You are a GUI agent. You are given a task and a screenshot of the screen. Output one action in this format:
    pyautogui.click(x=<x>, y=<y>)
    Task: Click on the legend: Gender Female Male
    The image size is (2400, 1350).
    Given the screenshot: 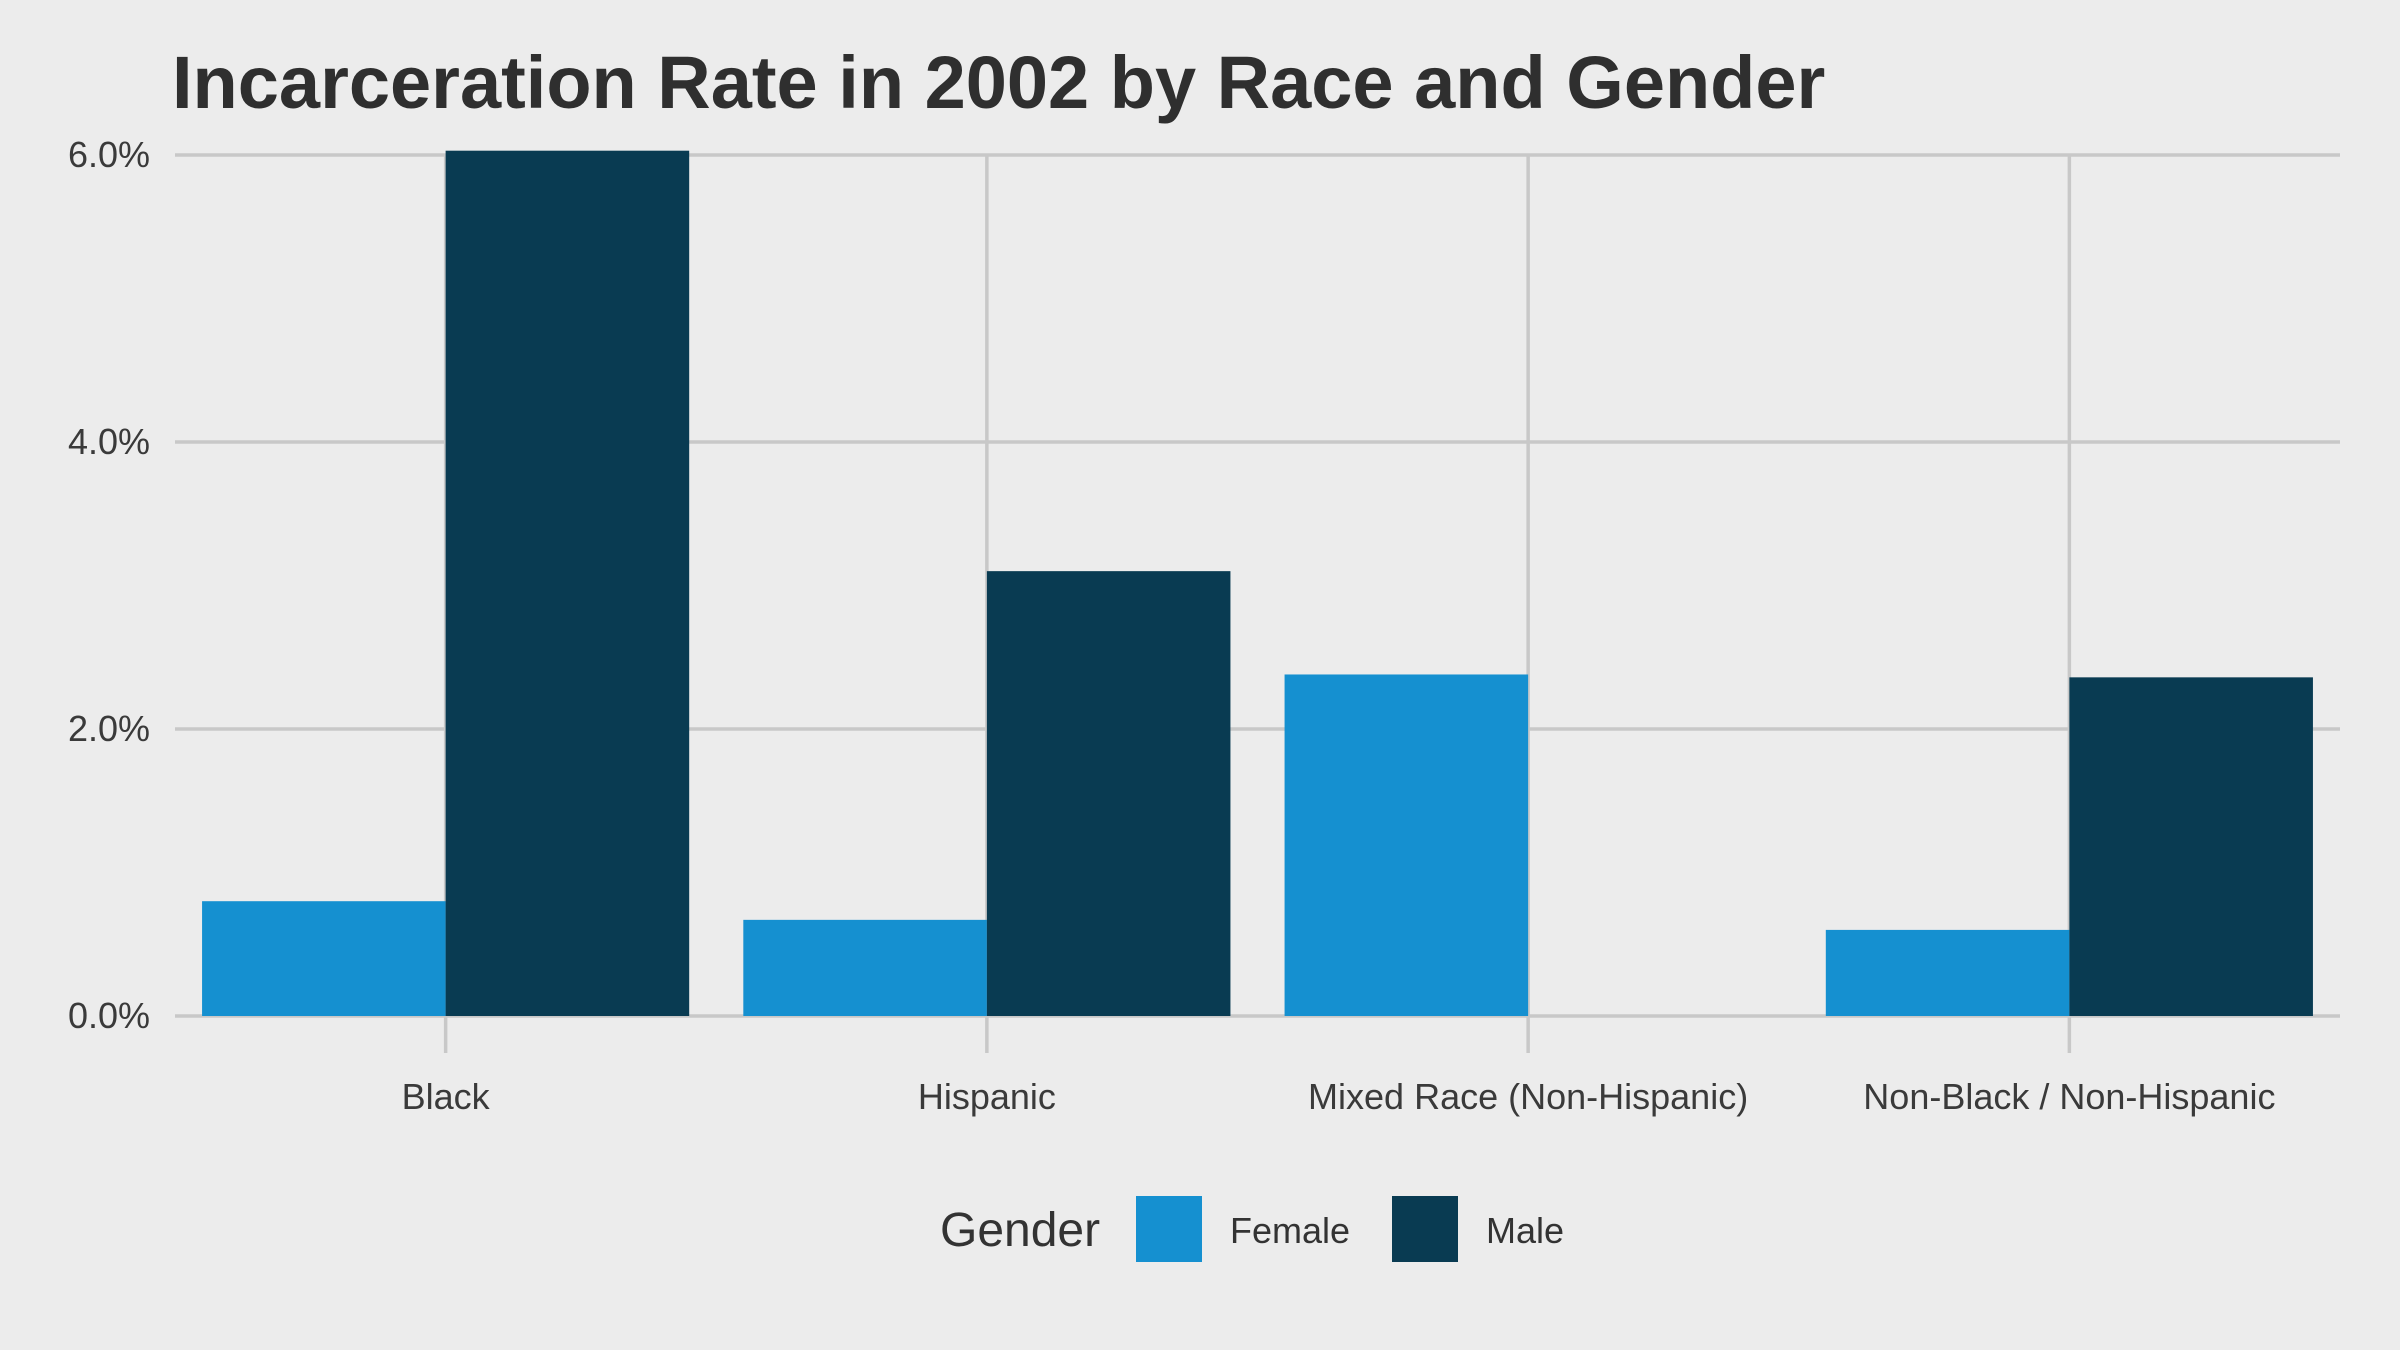 What is the action you would take?
    pyautogui.click(x=1252, y=1229)
    